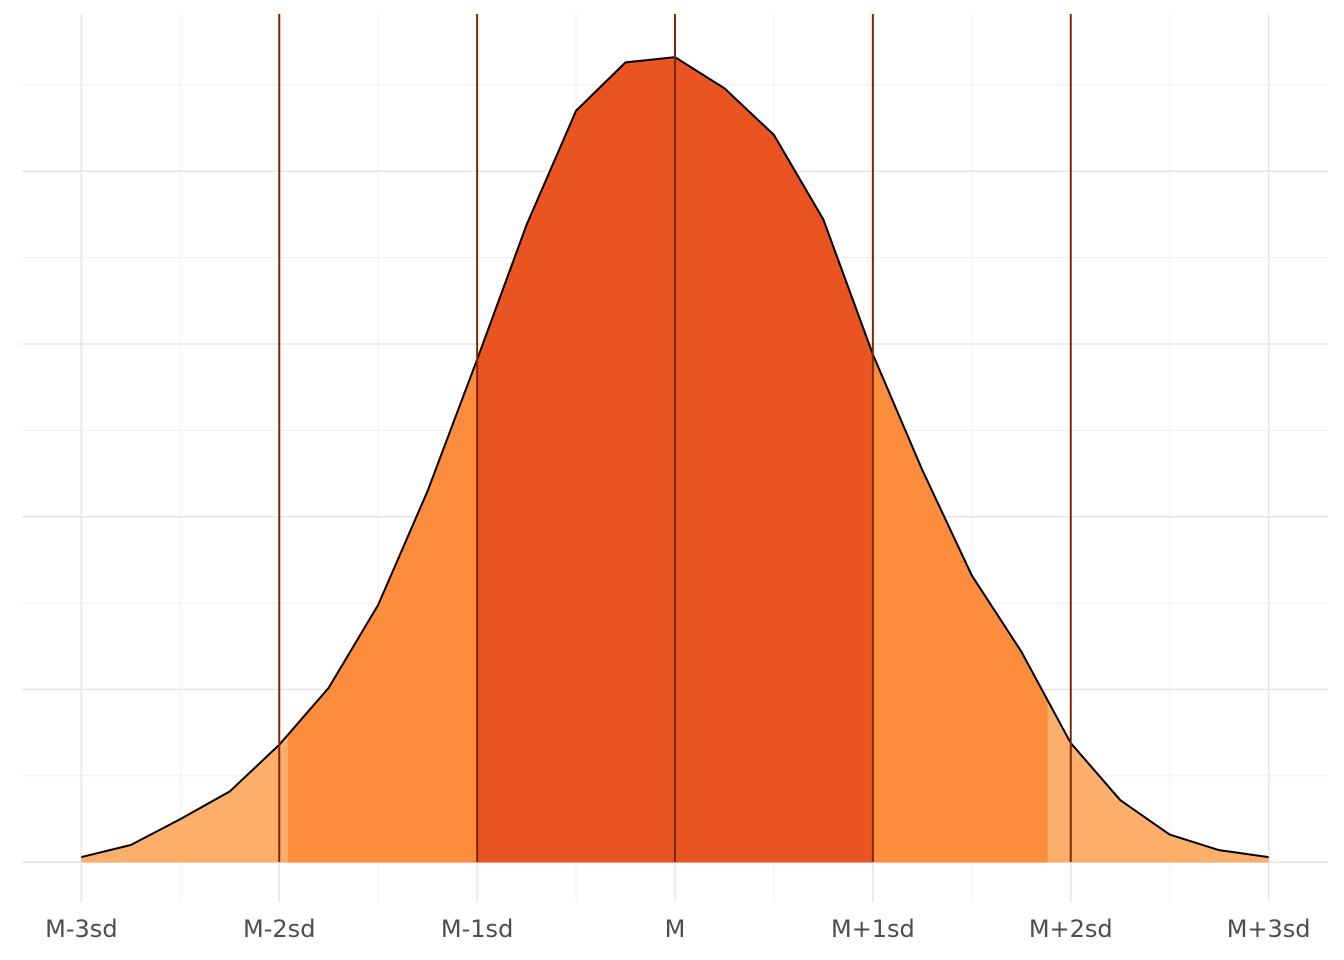 Image resolution: width=1344 pixels, height=960 pixels. I want to click on x-tick-label: M-2sd, so click(279, 929).